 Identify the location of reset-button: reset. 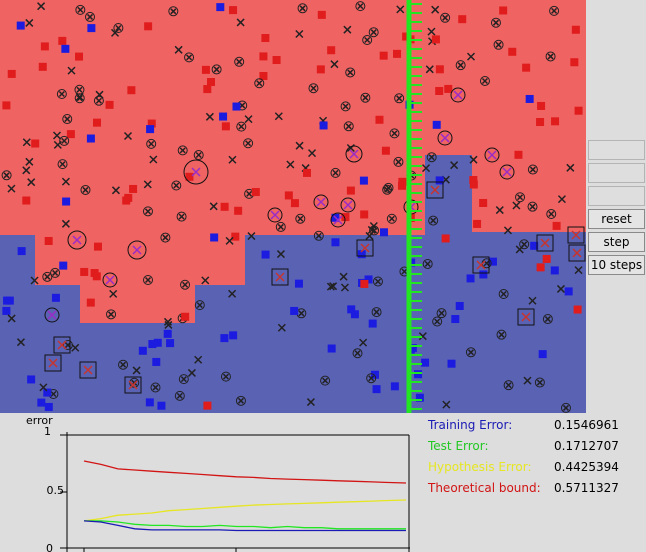
(616, 219).